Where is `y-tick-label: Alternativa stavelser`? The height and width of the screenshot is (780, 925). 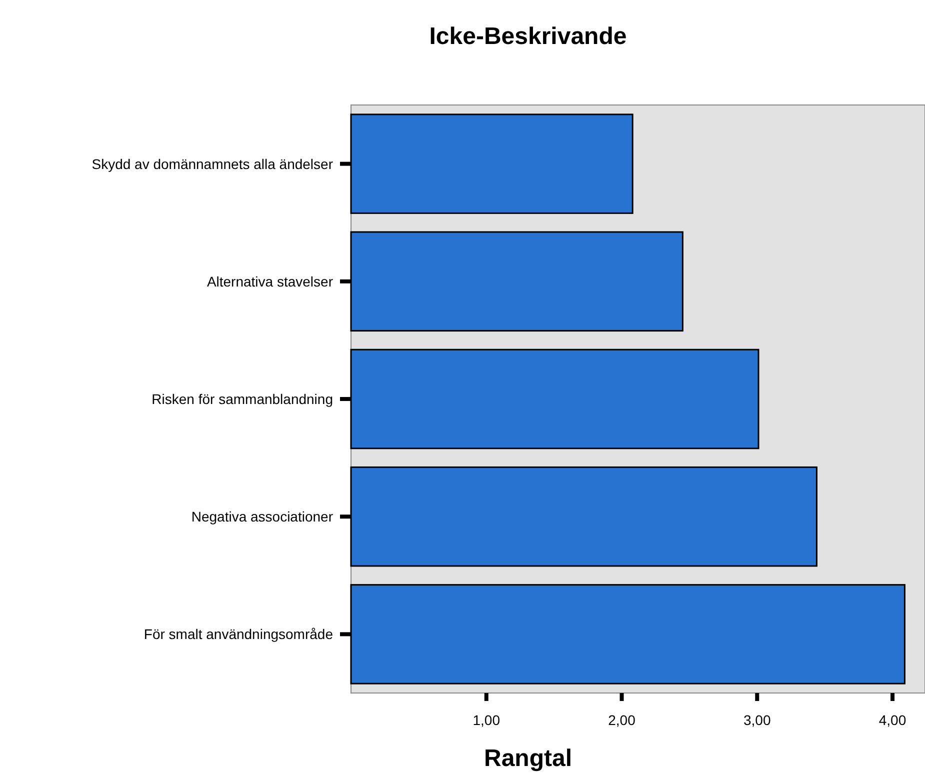
y-tick-label: Alternativa stavelser is located at coordinates (270, 281).